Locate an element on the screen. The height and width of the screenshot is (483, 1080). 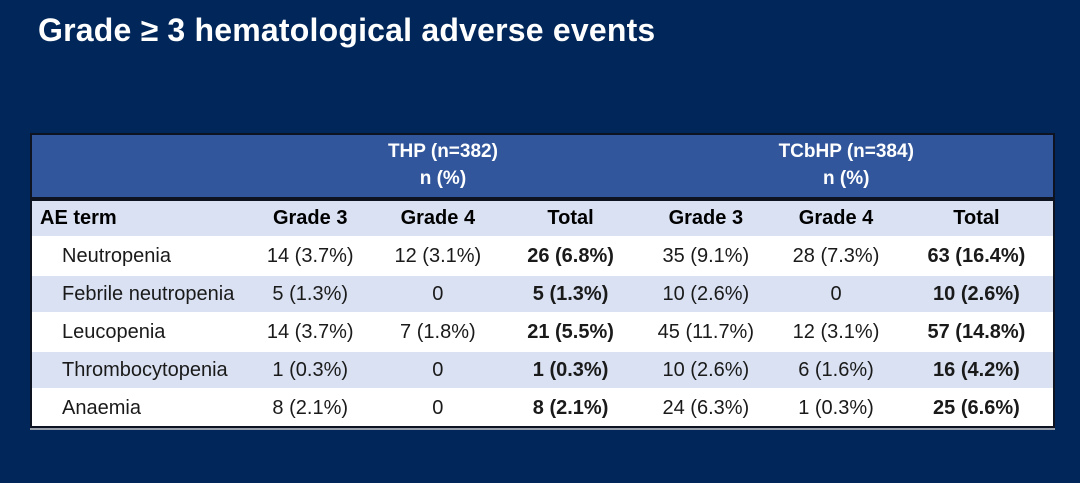
group-header-row: THP (n=382) n (%) TCbHP (n=384) n (%) is located at coordinates (542, 168).